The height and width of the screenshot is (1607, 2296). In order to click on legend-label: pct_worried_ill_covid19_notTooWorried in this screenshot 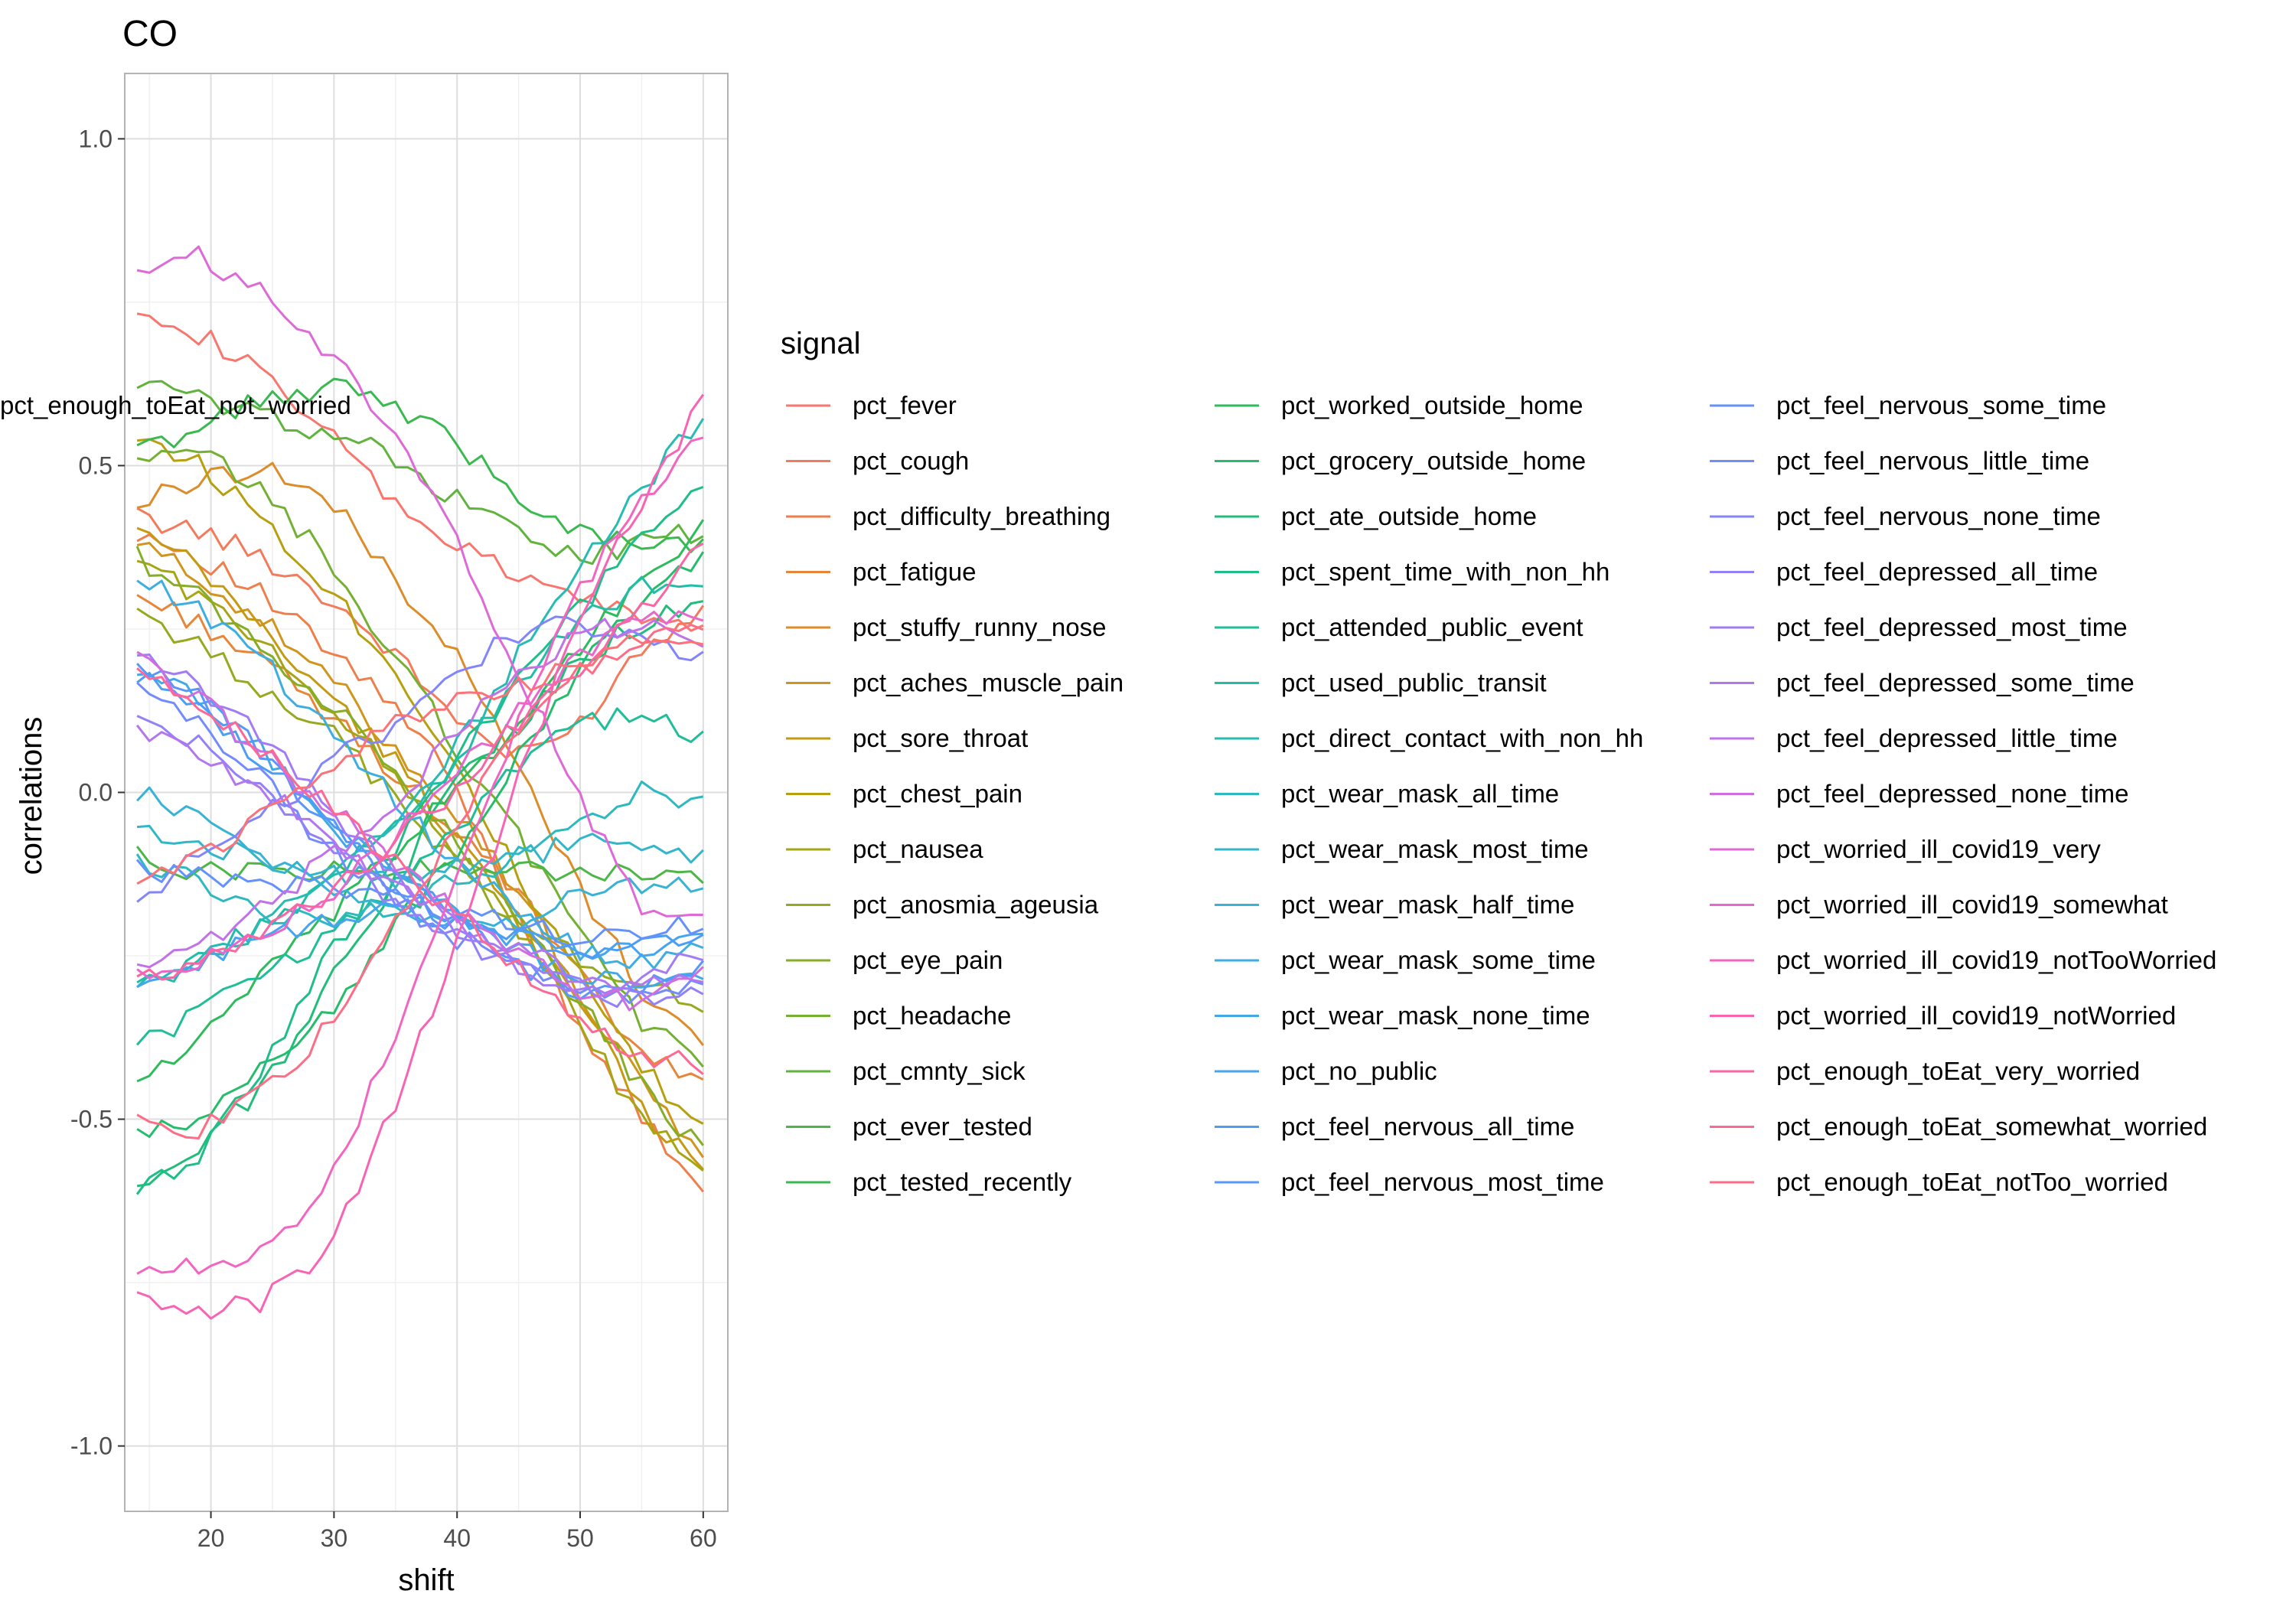, I will do `click(1996, 960)`.